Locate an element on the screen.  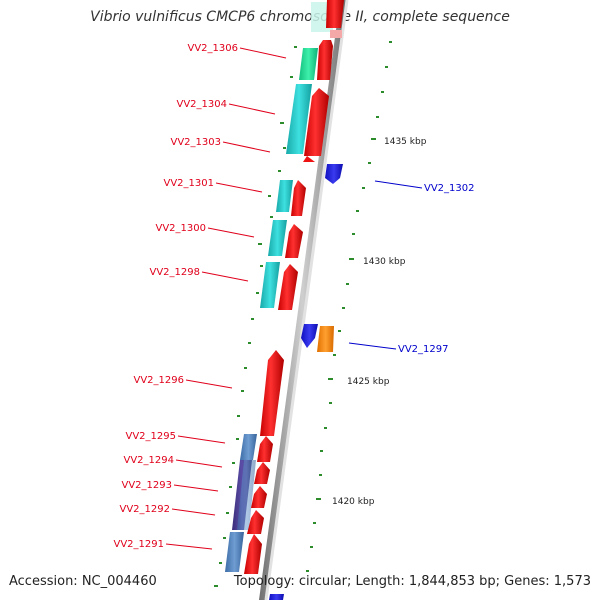
gene-label-vv2-1292: VV2_1292 is located at coordinates (145, 509).